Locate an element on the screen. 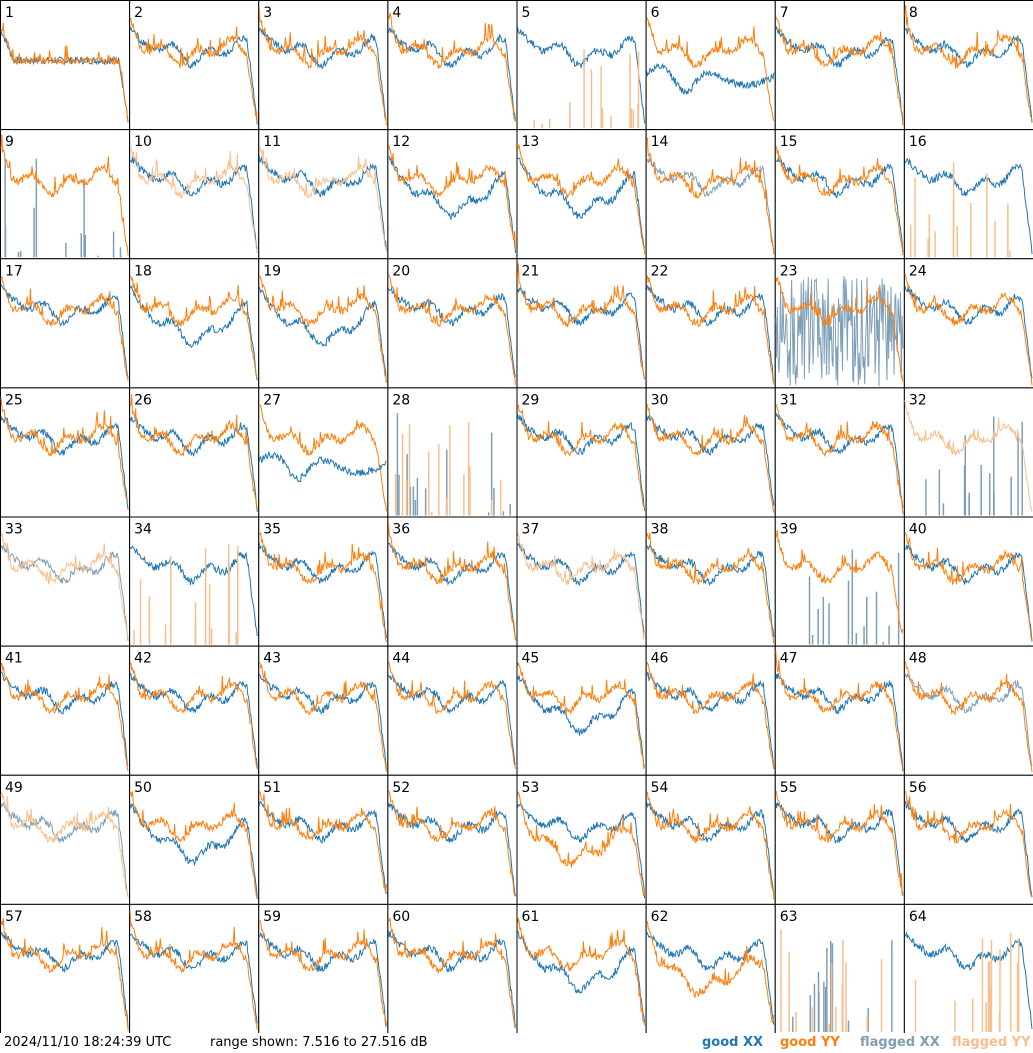  panel-label: 31 is located at coordinates (789, 400).